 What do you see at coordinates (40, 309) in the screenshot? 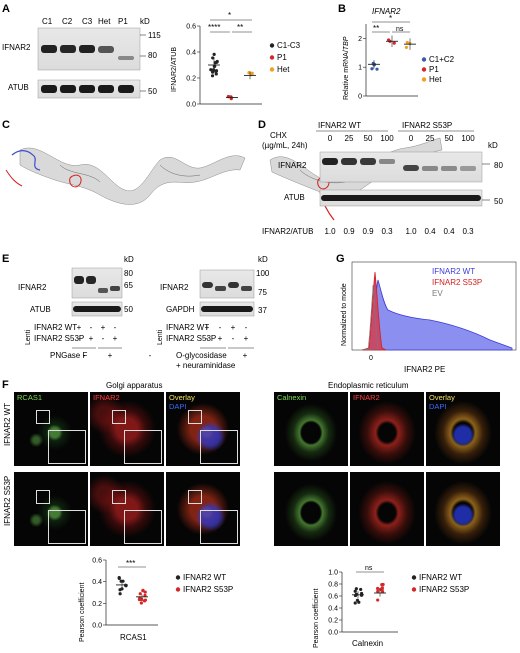
I see `blot-row-atub-e: ATUB` at bounding box center [40, 309].